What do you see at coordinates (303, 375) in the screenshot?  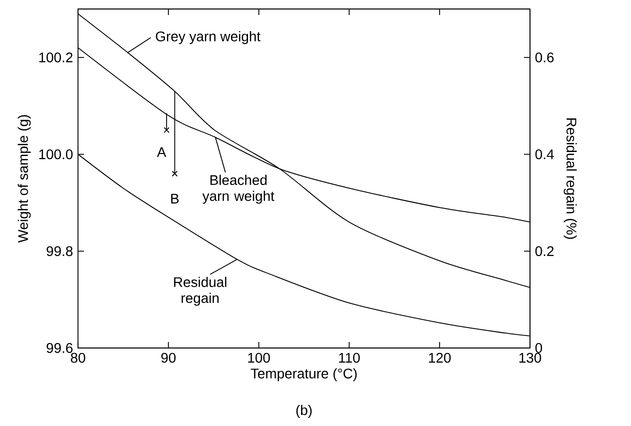 I see `x-axis-title: Temperature (°C)` at bounding box center [303, 375].